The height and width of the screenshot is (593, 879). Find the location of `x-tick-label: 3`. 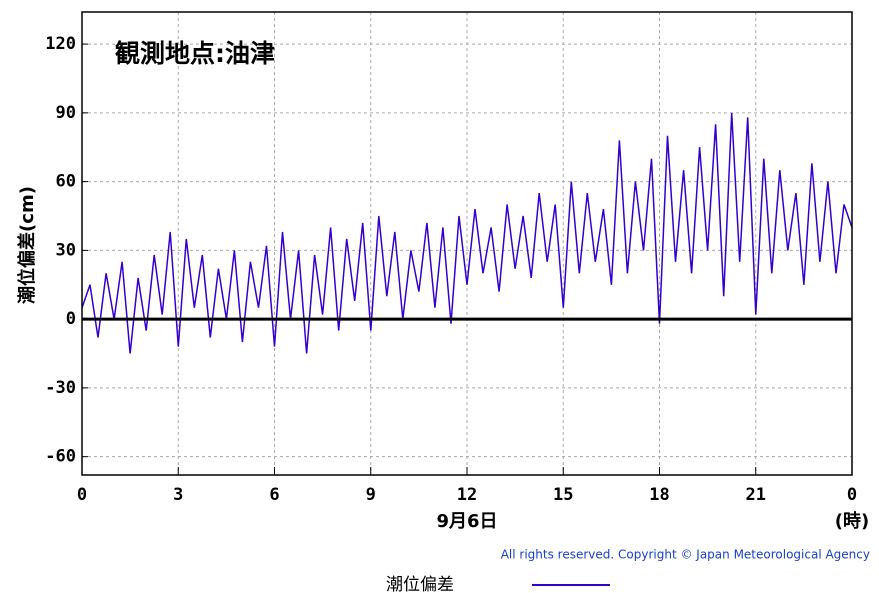

x-tick-label: 3 is located at coordinates (178, 495).